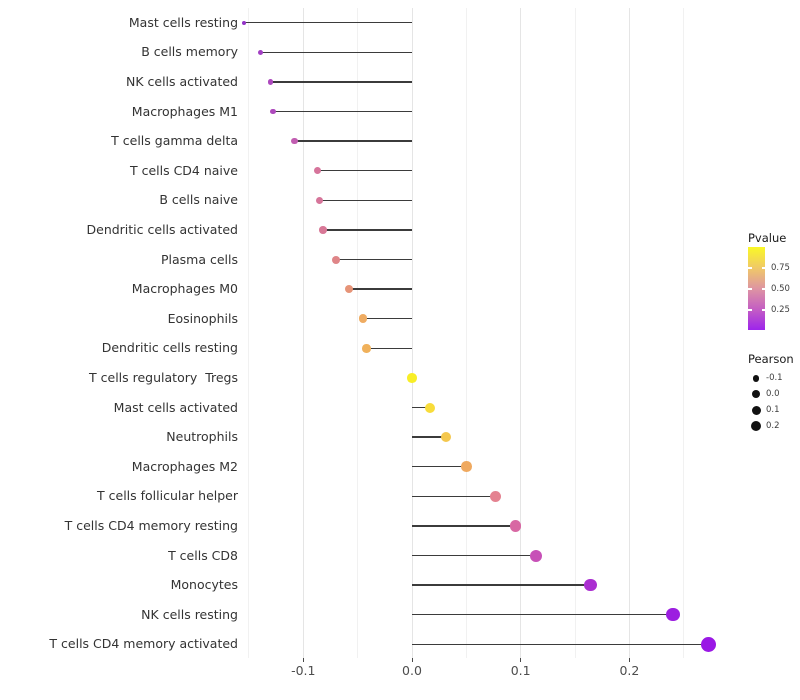  Describe the element at coordinates (175, 407) in the screenshot. I see `category-label: Mast cells activated` at that location.